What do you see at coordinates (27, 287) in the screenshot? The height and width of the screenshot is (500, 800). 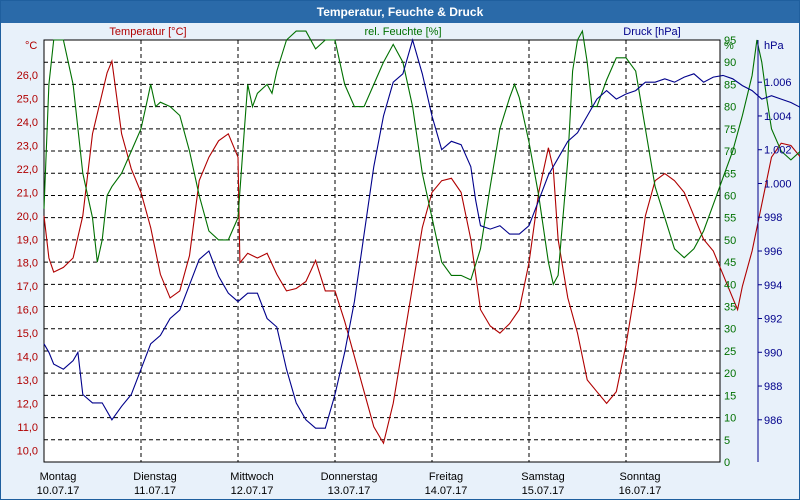 I see `temperature-tick-label: 17,0` at bounding box center [27, 287].